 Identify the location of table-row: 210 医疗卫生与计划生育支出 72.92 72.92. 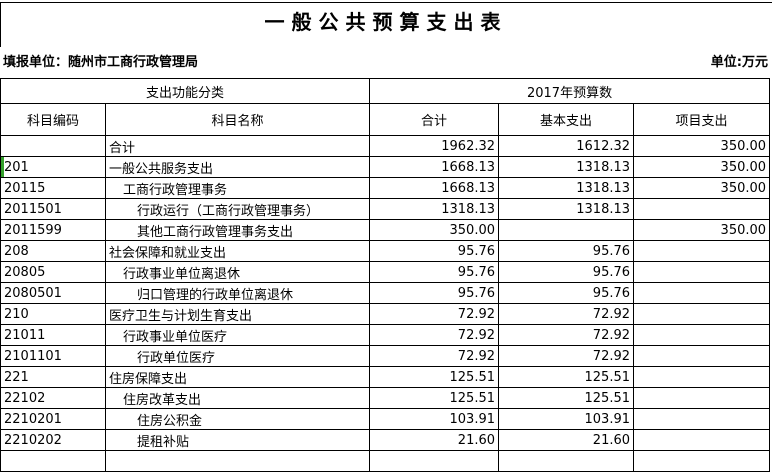
(385, 314).